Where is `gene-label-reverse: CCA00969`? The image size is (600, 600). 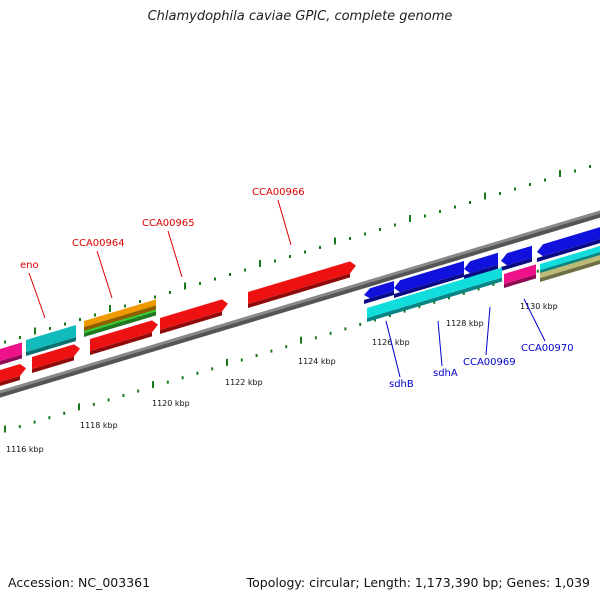 gene-label-reverse: CCA00969 is located at coordinates (489, 362).